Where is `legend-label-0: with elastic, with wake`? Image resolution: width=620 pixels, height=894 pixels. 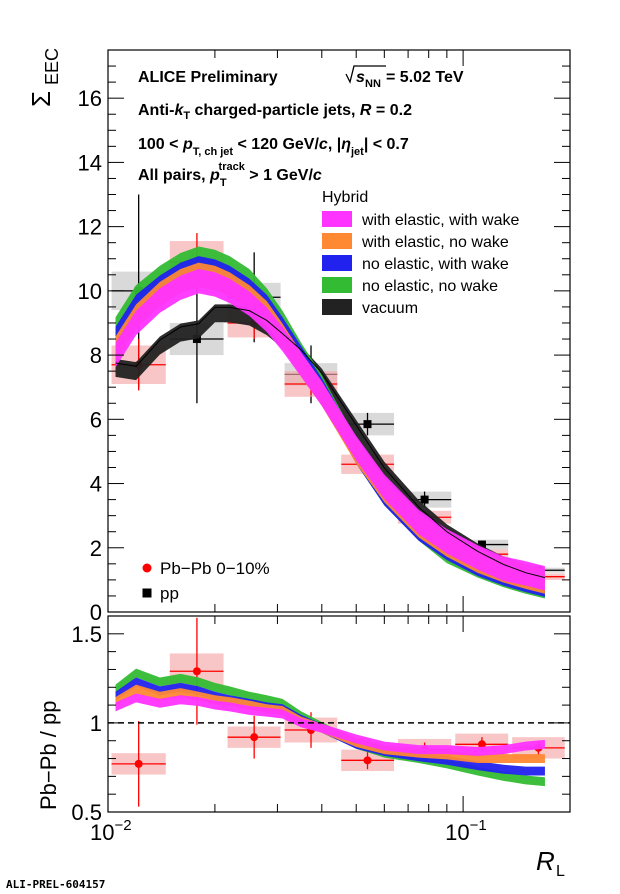 legend-label-0: with elastic, with wake is located at coordinates (440, 220).